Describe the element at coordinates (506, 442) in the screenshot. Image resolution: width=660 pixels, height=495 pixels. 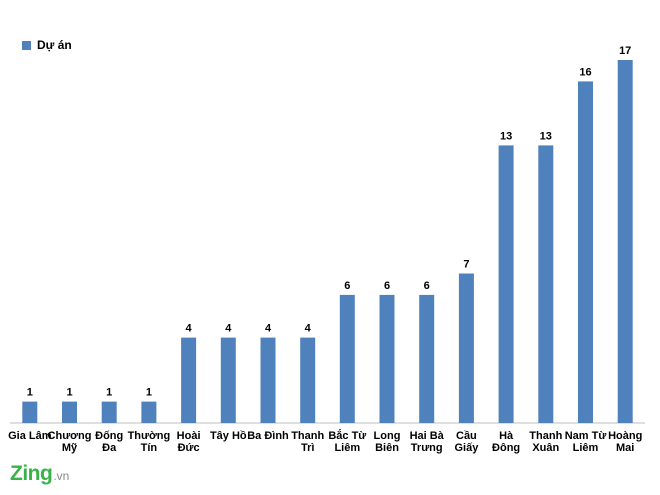
I see `x-tick-label: Hà Đông` at that location.